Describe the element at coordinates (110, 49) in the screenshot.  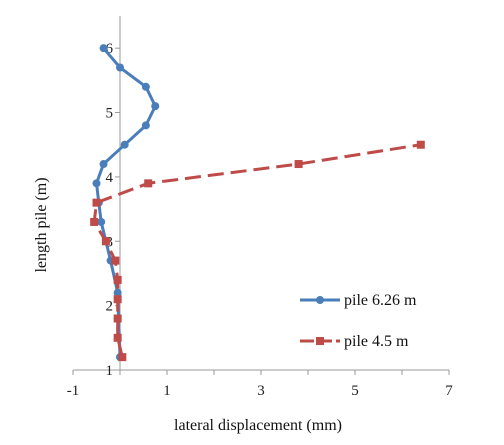
I see `y-tick-label: 6` at that location.